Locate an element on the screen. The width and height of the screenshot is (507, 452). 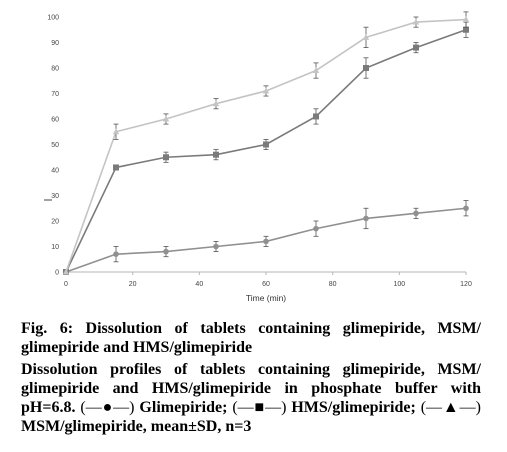
y-tick-label: 0 is located at coordinates (57, 273).